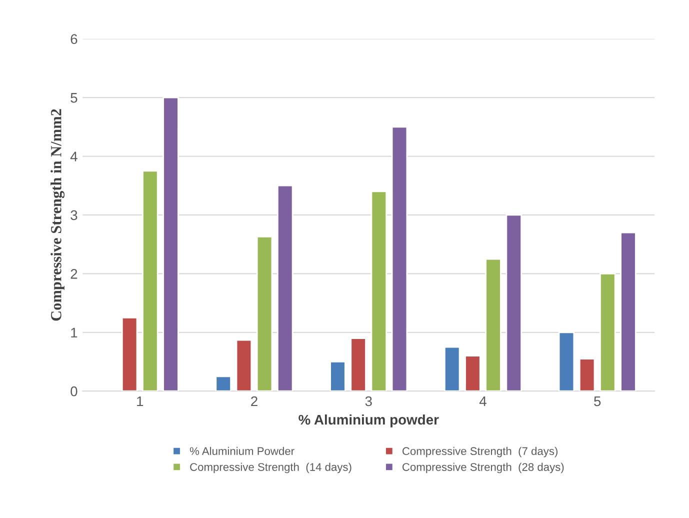 The width and height of the screenshot is (689, 518). I want to click on x-tick-label: 1, so click(140, 401).